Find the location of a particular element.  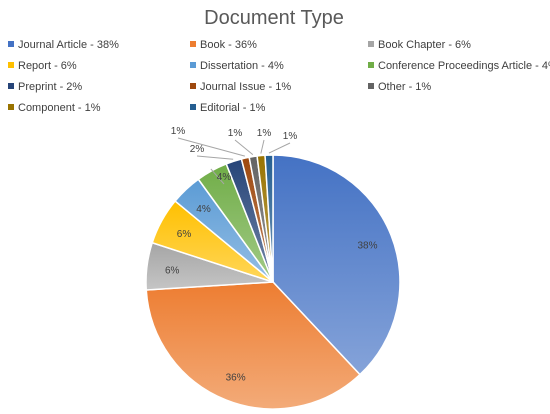

leader-line-journal-issue is located at coordinates (211, 147).